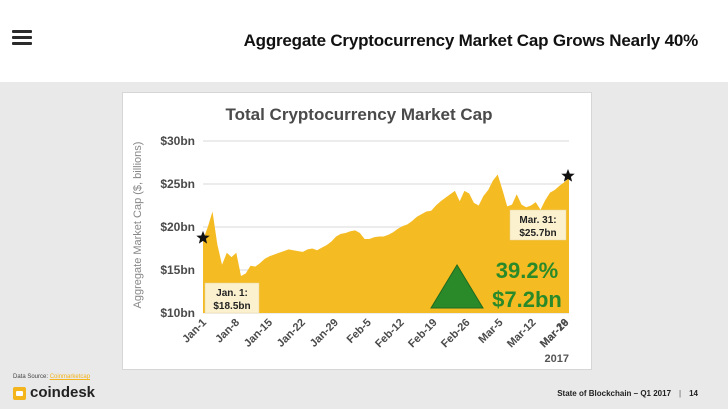 The width and height of the screenshot is (728, 409). Describe the element at coordinates (358, 114) in the screenshot. I see `chart-title: Total Cryptocurrency Market Cap` at that location.